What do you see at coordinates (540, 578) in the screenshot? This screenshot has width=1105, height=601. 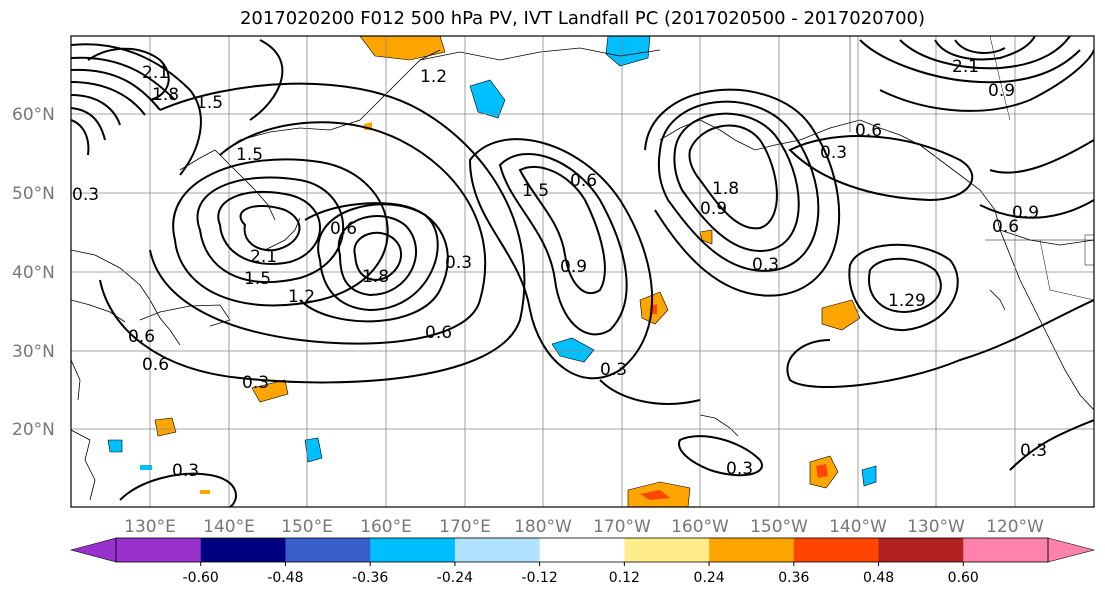 I see `colorbar-tick-label: -0.12` at bounding box center [540, 578].